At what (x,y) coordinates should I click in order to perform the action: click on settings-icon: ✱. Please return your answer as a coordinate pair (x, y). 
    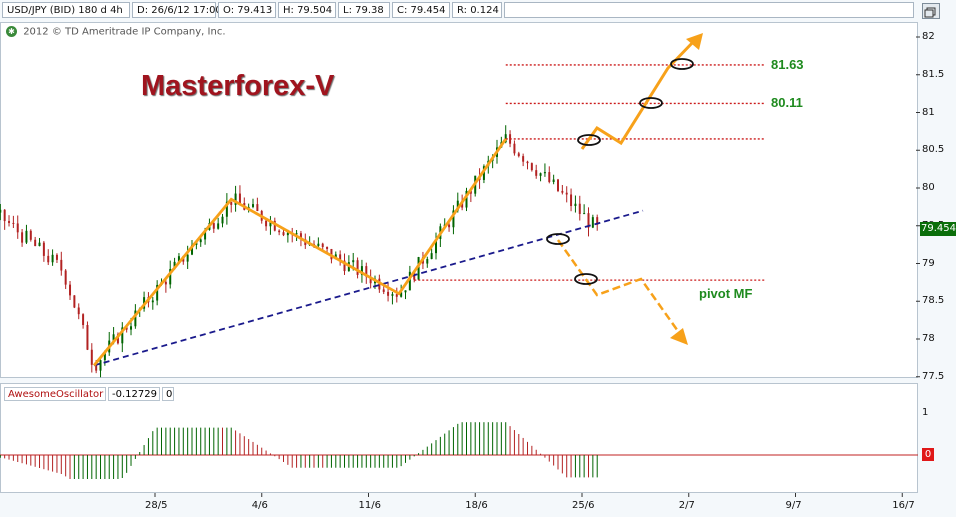
    Looking at the image, I should click on (11, 31).